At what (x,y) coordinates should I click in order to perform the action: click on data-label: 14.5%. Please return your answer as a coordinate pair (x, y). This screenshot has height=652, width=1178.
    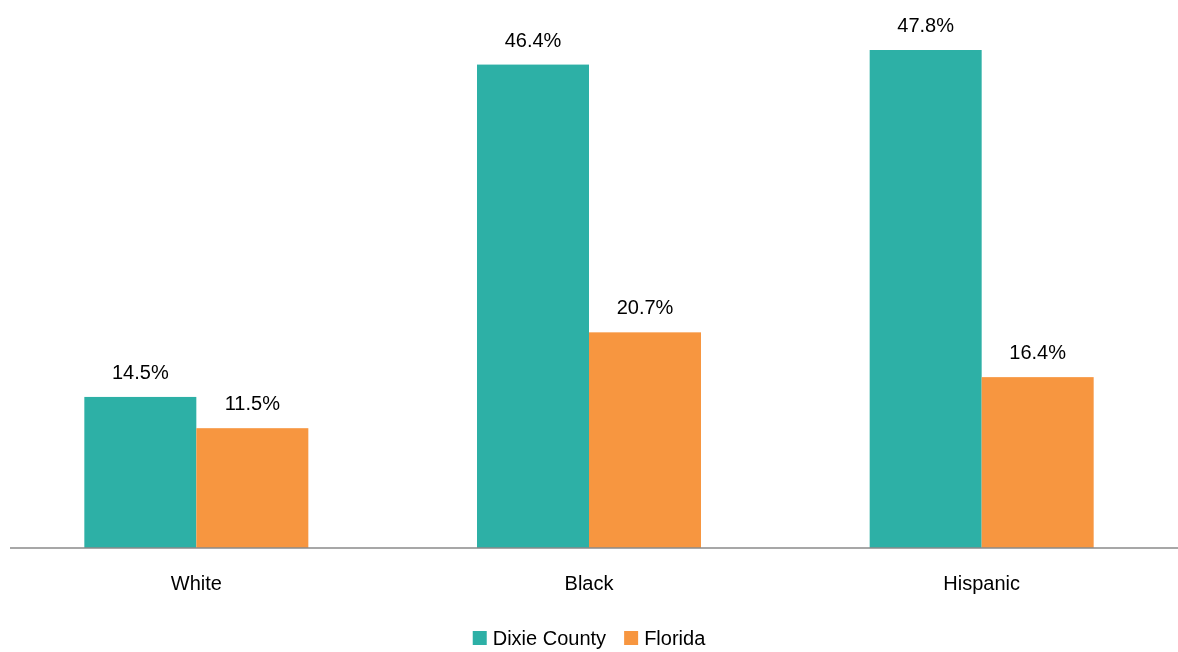
    Looking at the image, I should click on (140, 371).